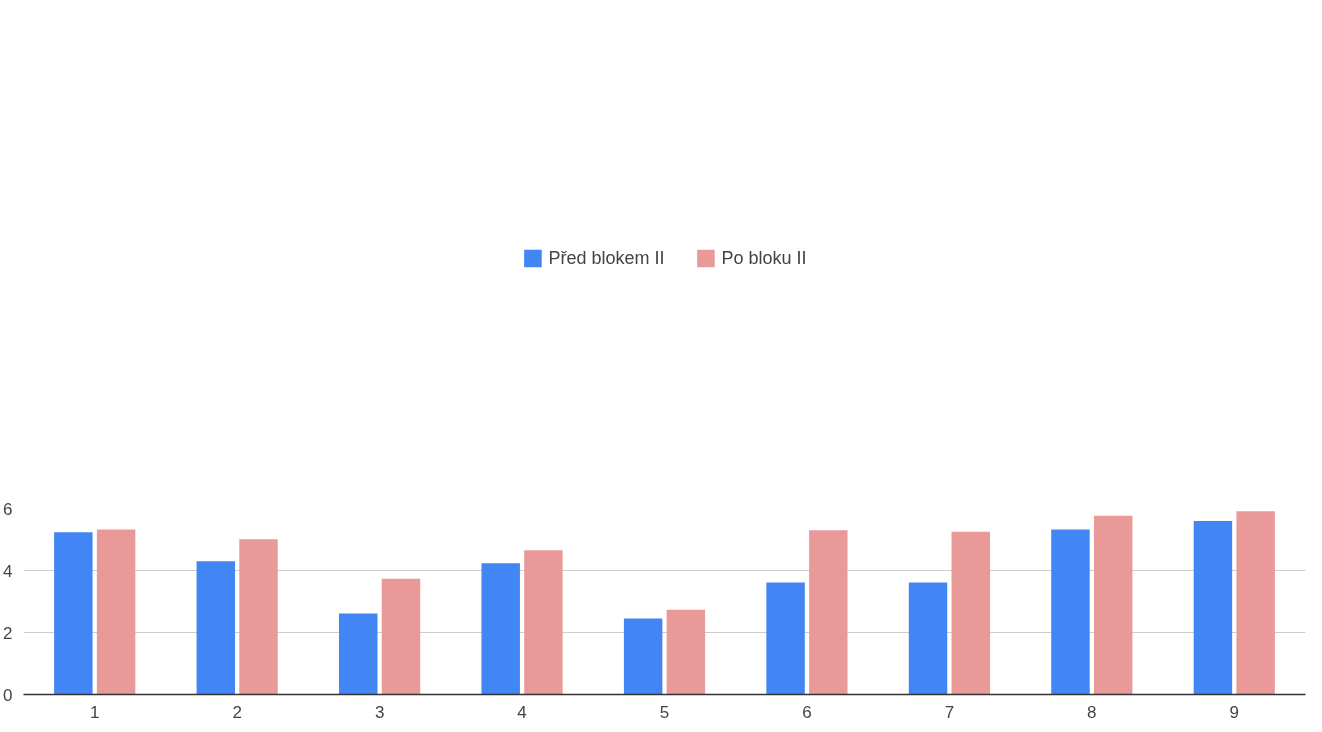  Describe the element at coordinates (949, 712) in the screenshot. I see `x-tick-label: 7` at that location.